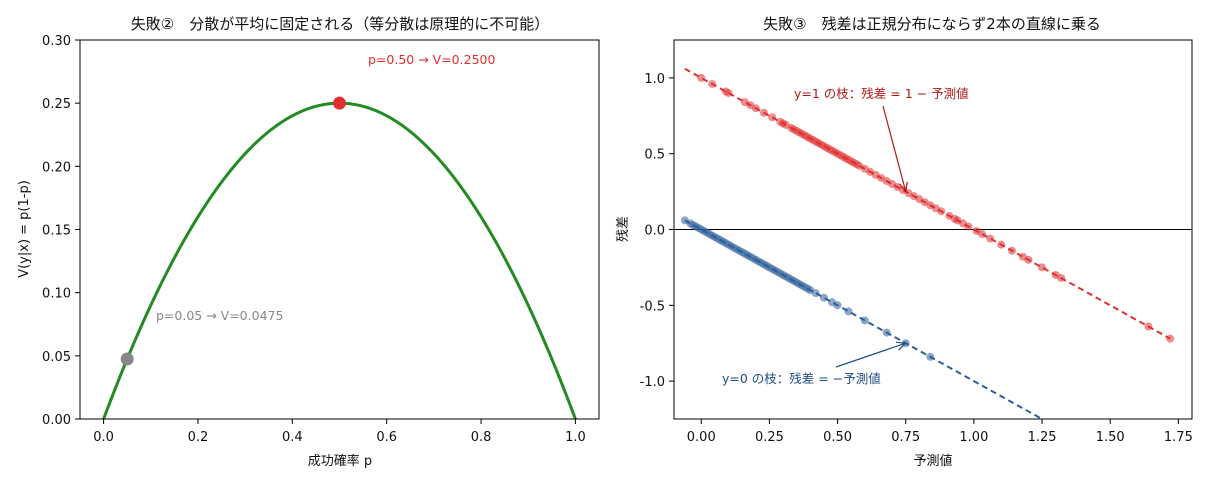  Describe the element at coordinates (481, 437) in the screenshot. I see `chart1-x-tick-label: 0.8` at that location.